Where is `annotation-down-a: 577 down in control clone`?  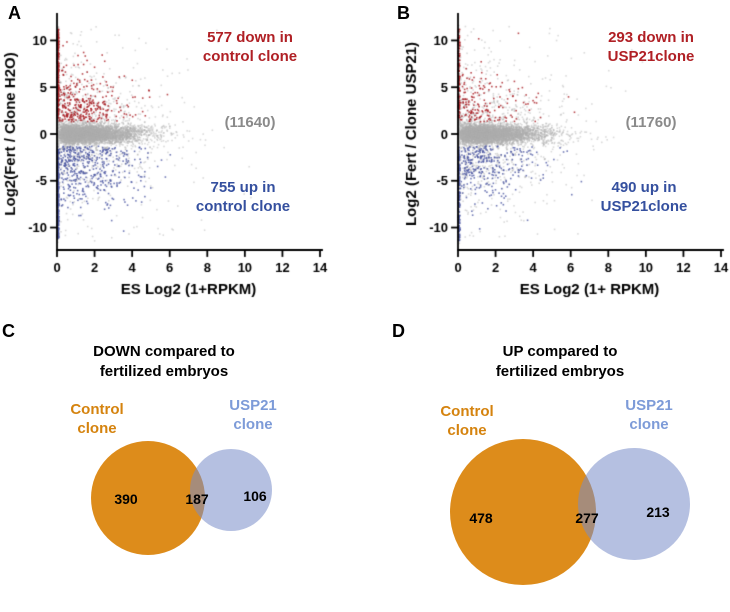
annotation-down-a: 577 down in control clone is located at coordinates (250, 47).